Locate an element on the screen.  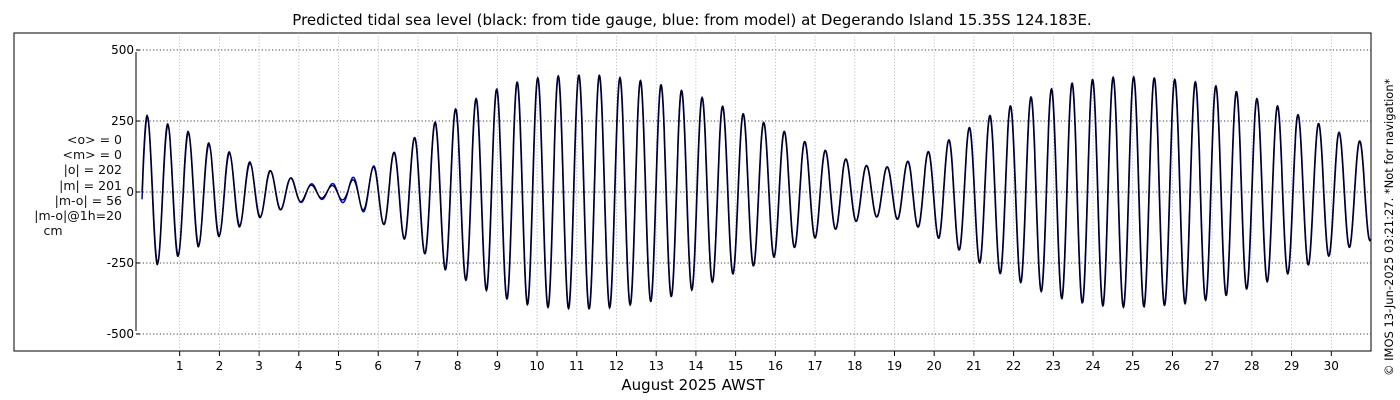
x-tick-label: 21 is located at coordinates (973, 366).